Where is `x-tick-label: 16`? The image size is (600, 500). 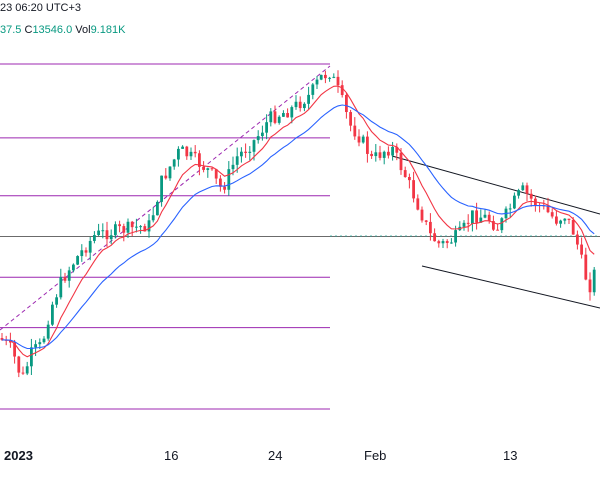
x-tick-label: 16 is located at coordinates (171, 455).